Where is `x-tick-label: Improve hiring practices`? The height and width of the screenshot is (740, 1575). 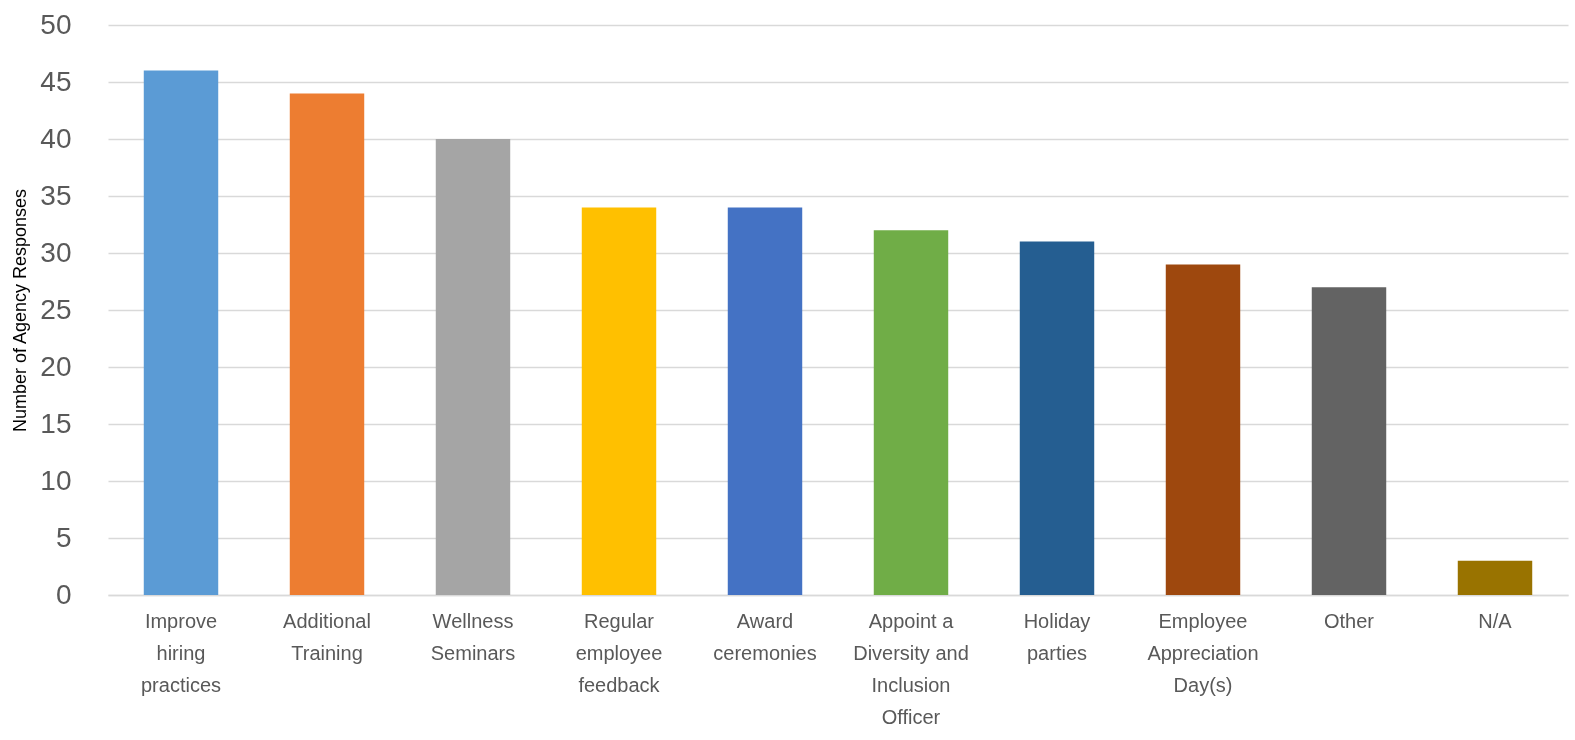 x-tick-label: Improve hiring practices is located at coordinates (181, 652).